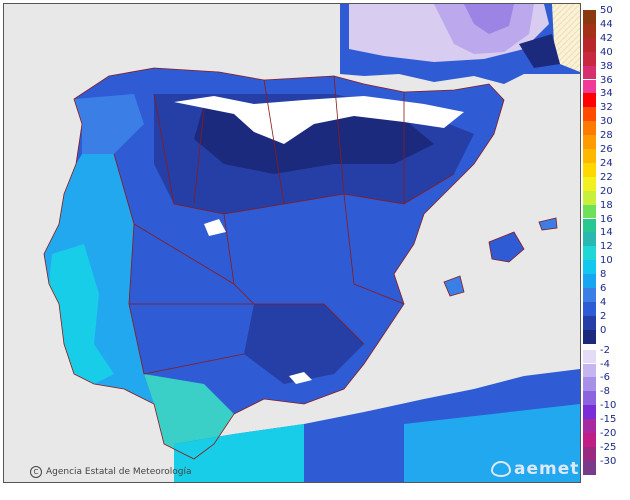  What do you see at coordinates (608, 433) in the screenshot?
I see `legend-label-negative-6: -20` at bounding box center [608, 433].